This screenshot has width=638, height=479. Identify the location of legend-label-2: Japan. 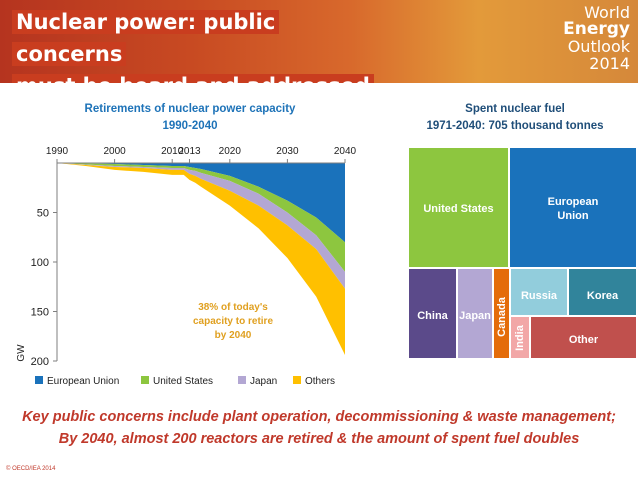
(263, 381).